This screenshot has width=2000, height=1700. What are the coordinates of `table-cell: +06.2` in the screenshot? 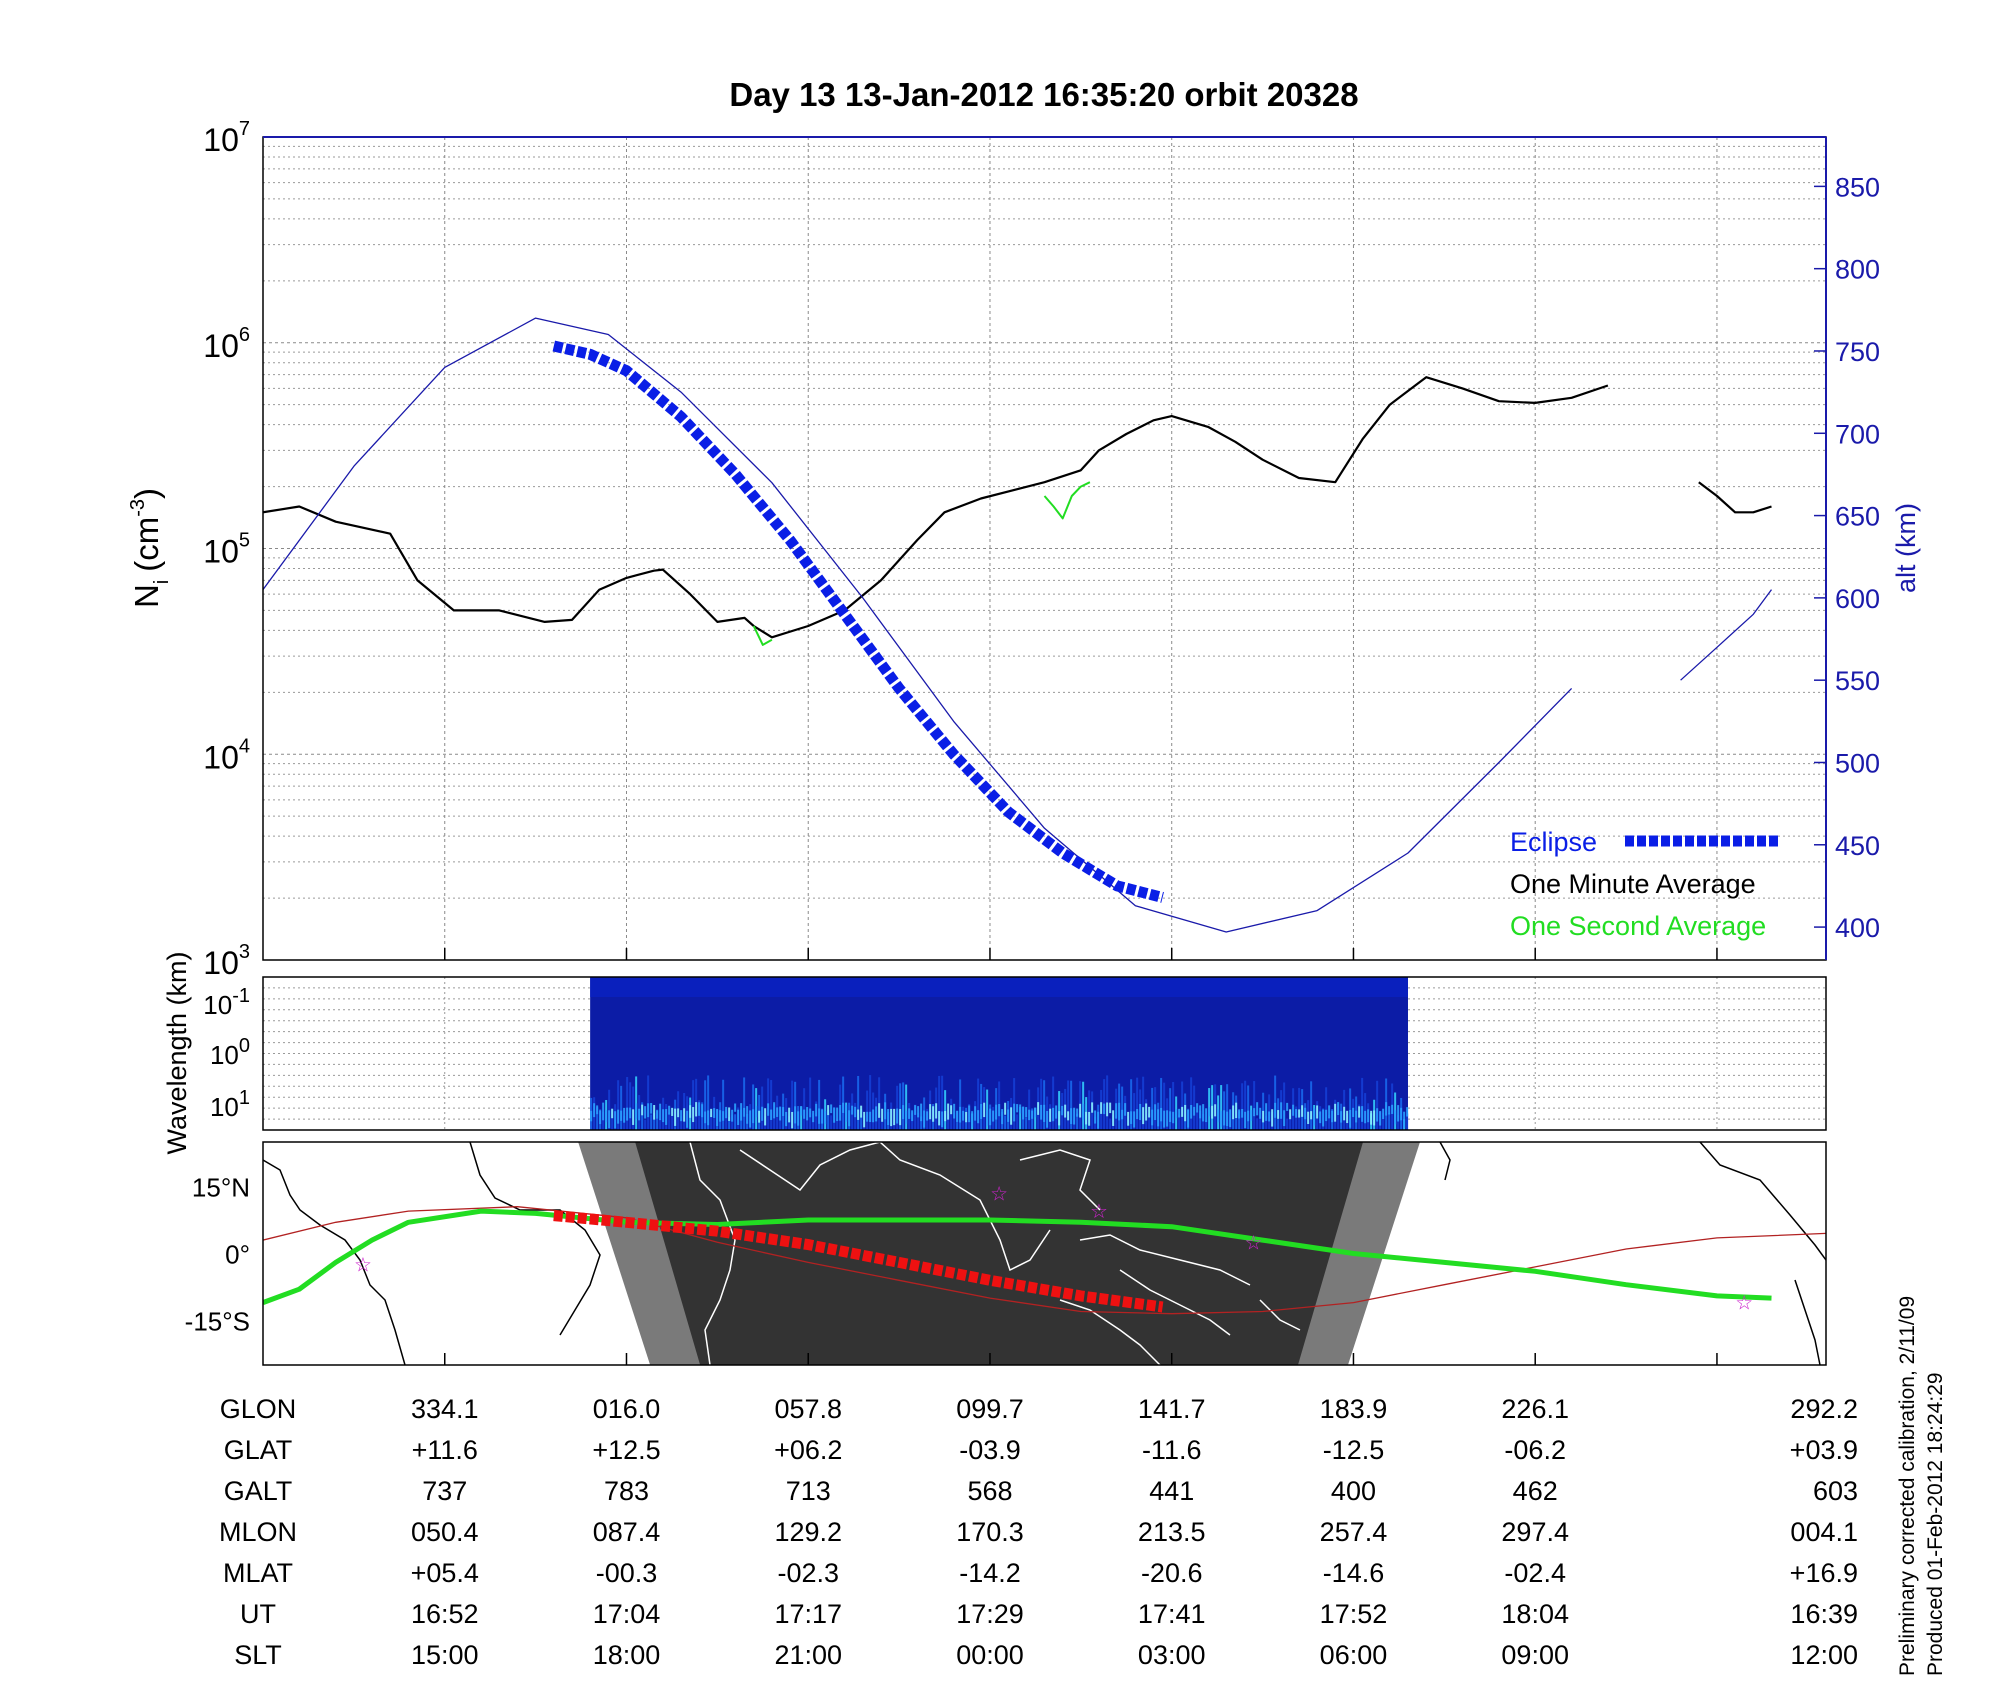 It's located at (808, 1450).